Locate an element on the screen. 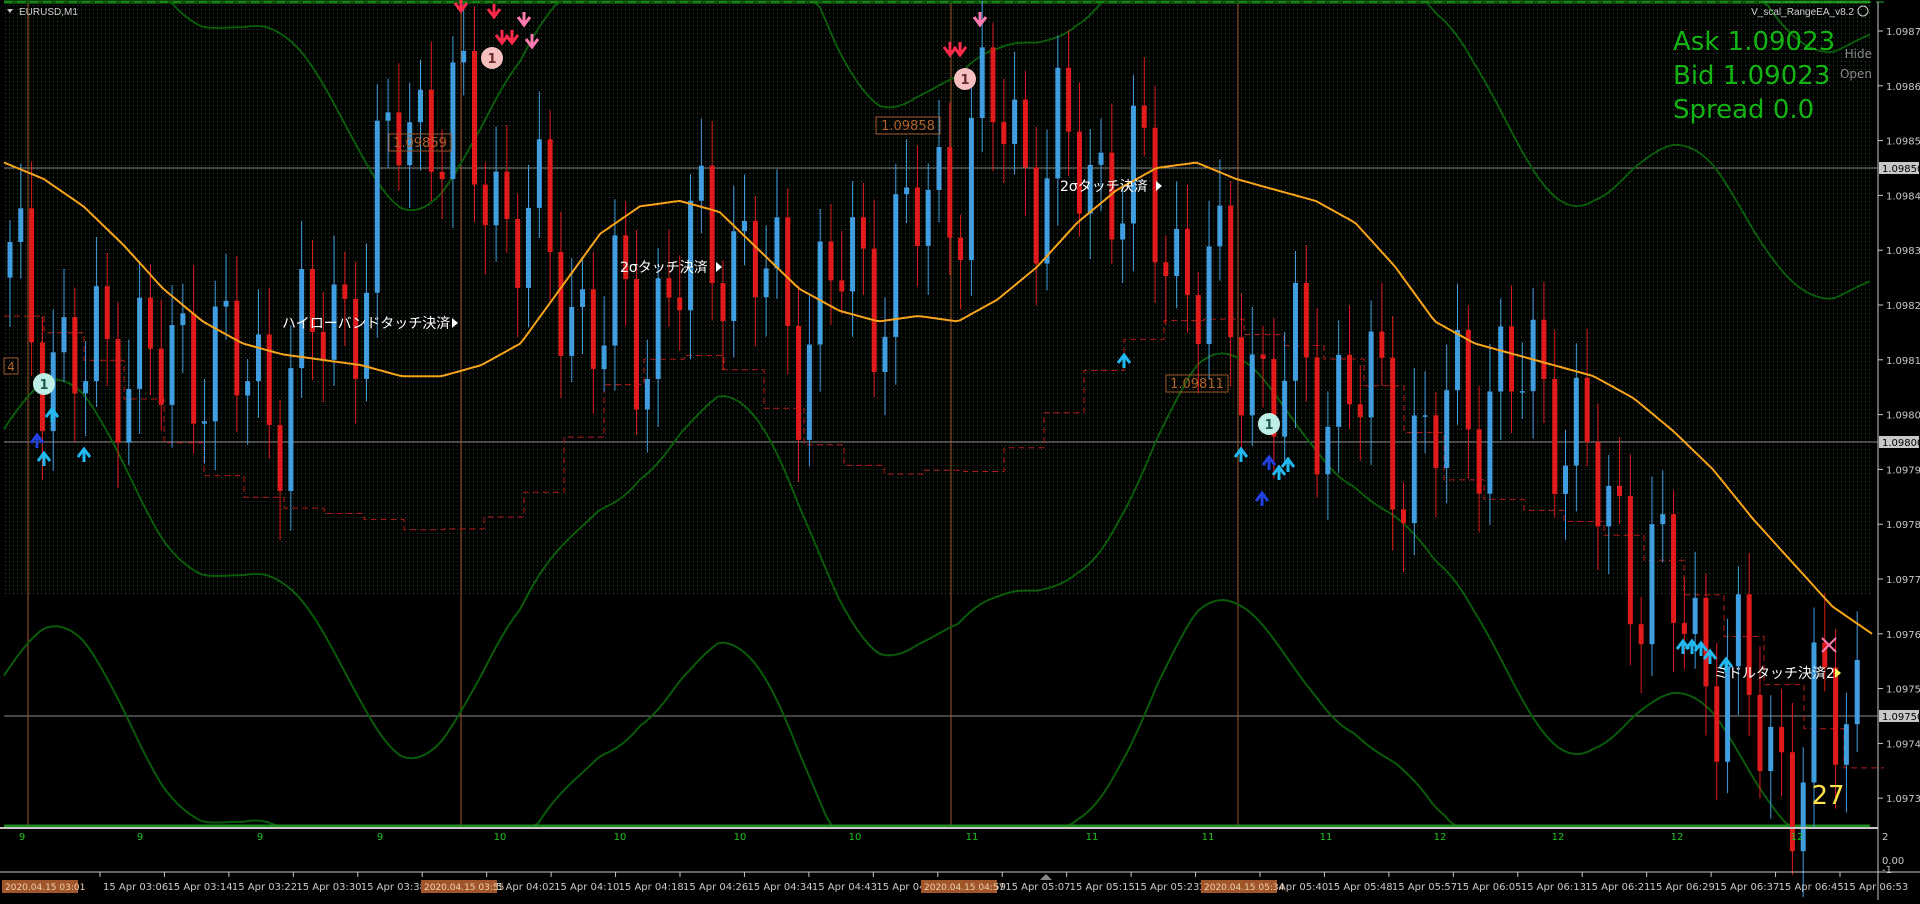  svg-text: 1.09811 is located at coordinates (1197, 384).